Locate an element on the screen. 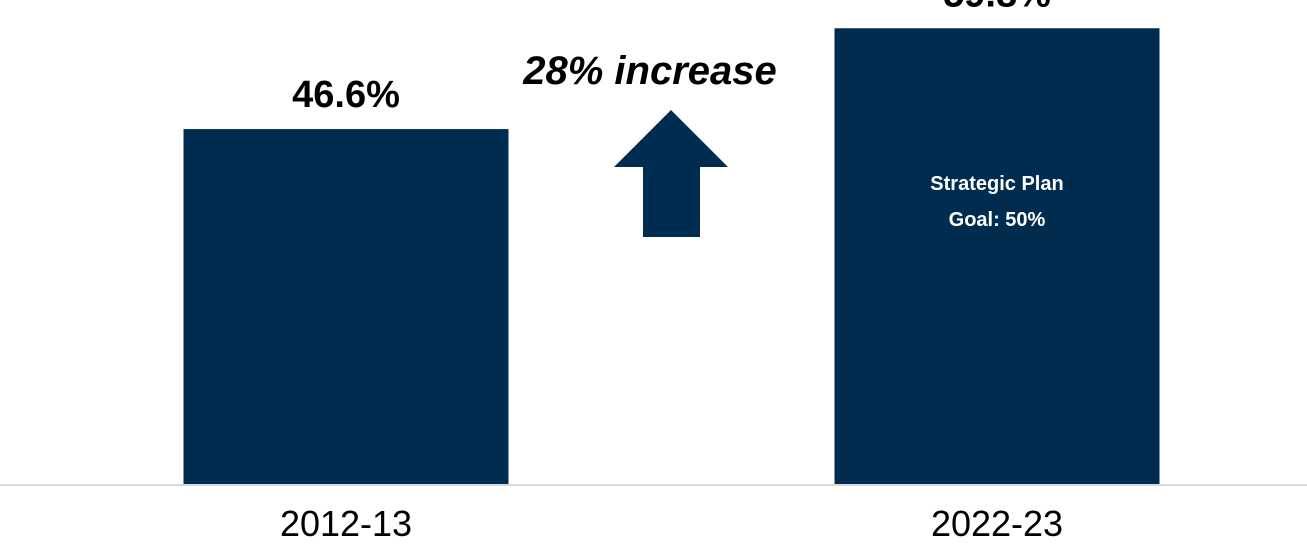 Image resolution: width=1307 pixels, height=548 pixels. data-label-2012-13: 46.6% is located at coordinates (346, 95).